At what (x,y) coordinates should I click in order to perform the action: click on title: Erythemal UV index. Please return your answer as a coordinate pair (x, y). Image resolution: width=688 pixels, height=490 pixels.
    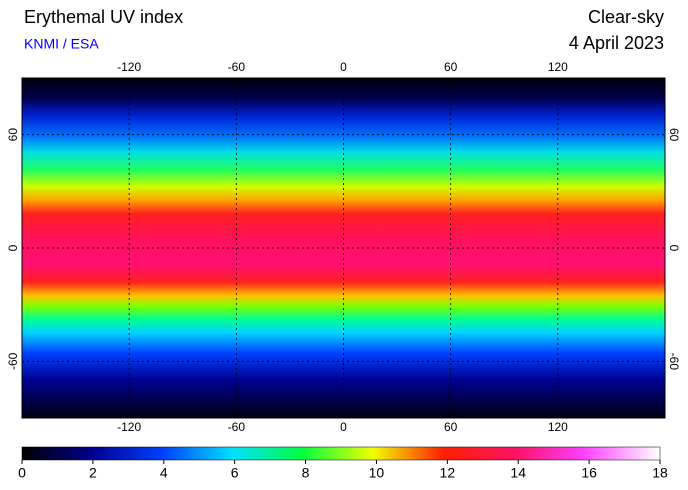
    Looking at the image, I should click on (103, 17).